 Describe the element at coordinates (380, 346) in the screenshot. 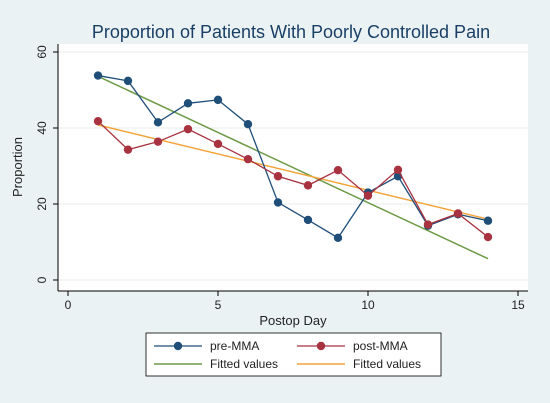

I see `legend-label-post-mma: post-MMA` at that location.